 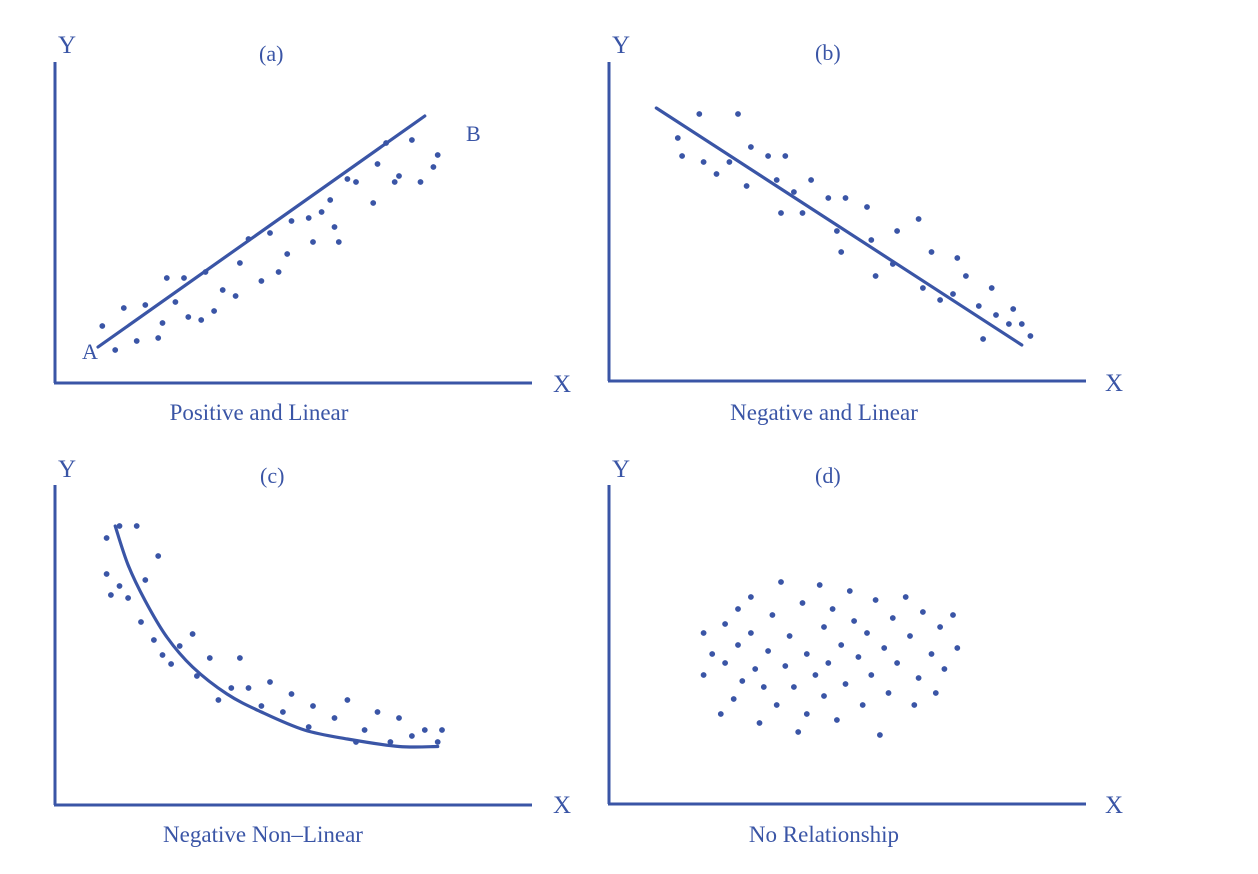 What do you see at coordinates (263, 834) in the screenshot?
I see `panel-c-caption: Negative Non–Linear` at bounding box center [263, 834].